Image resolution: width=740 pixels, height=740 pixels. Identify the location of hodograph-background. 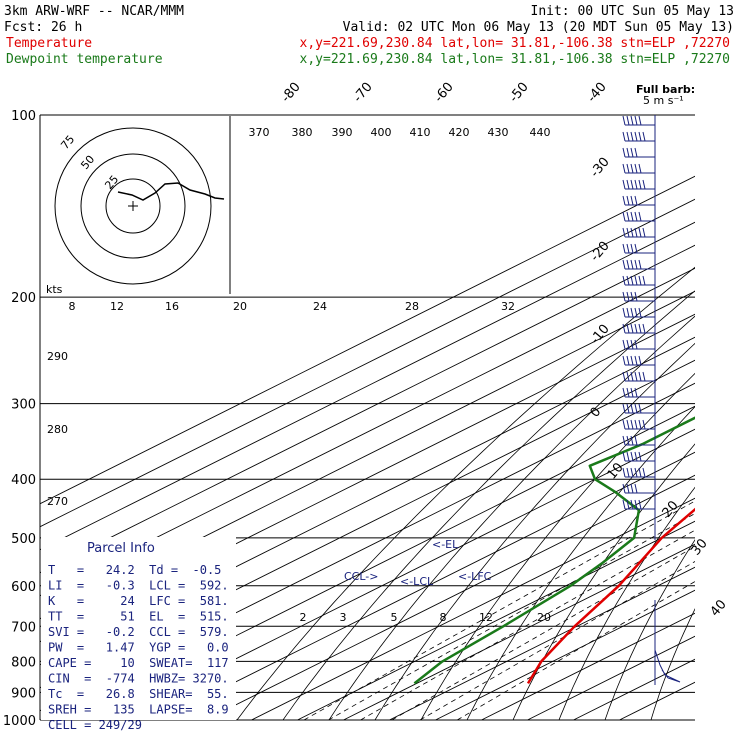
(135, 205).